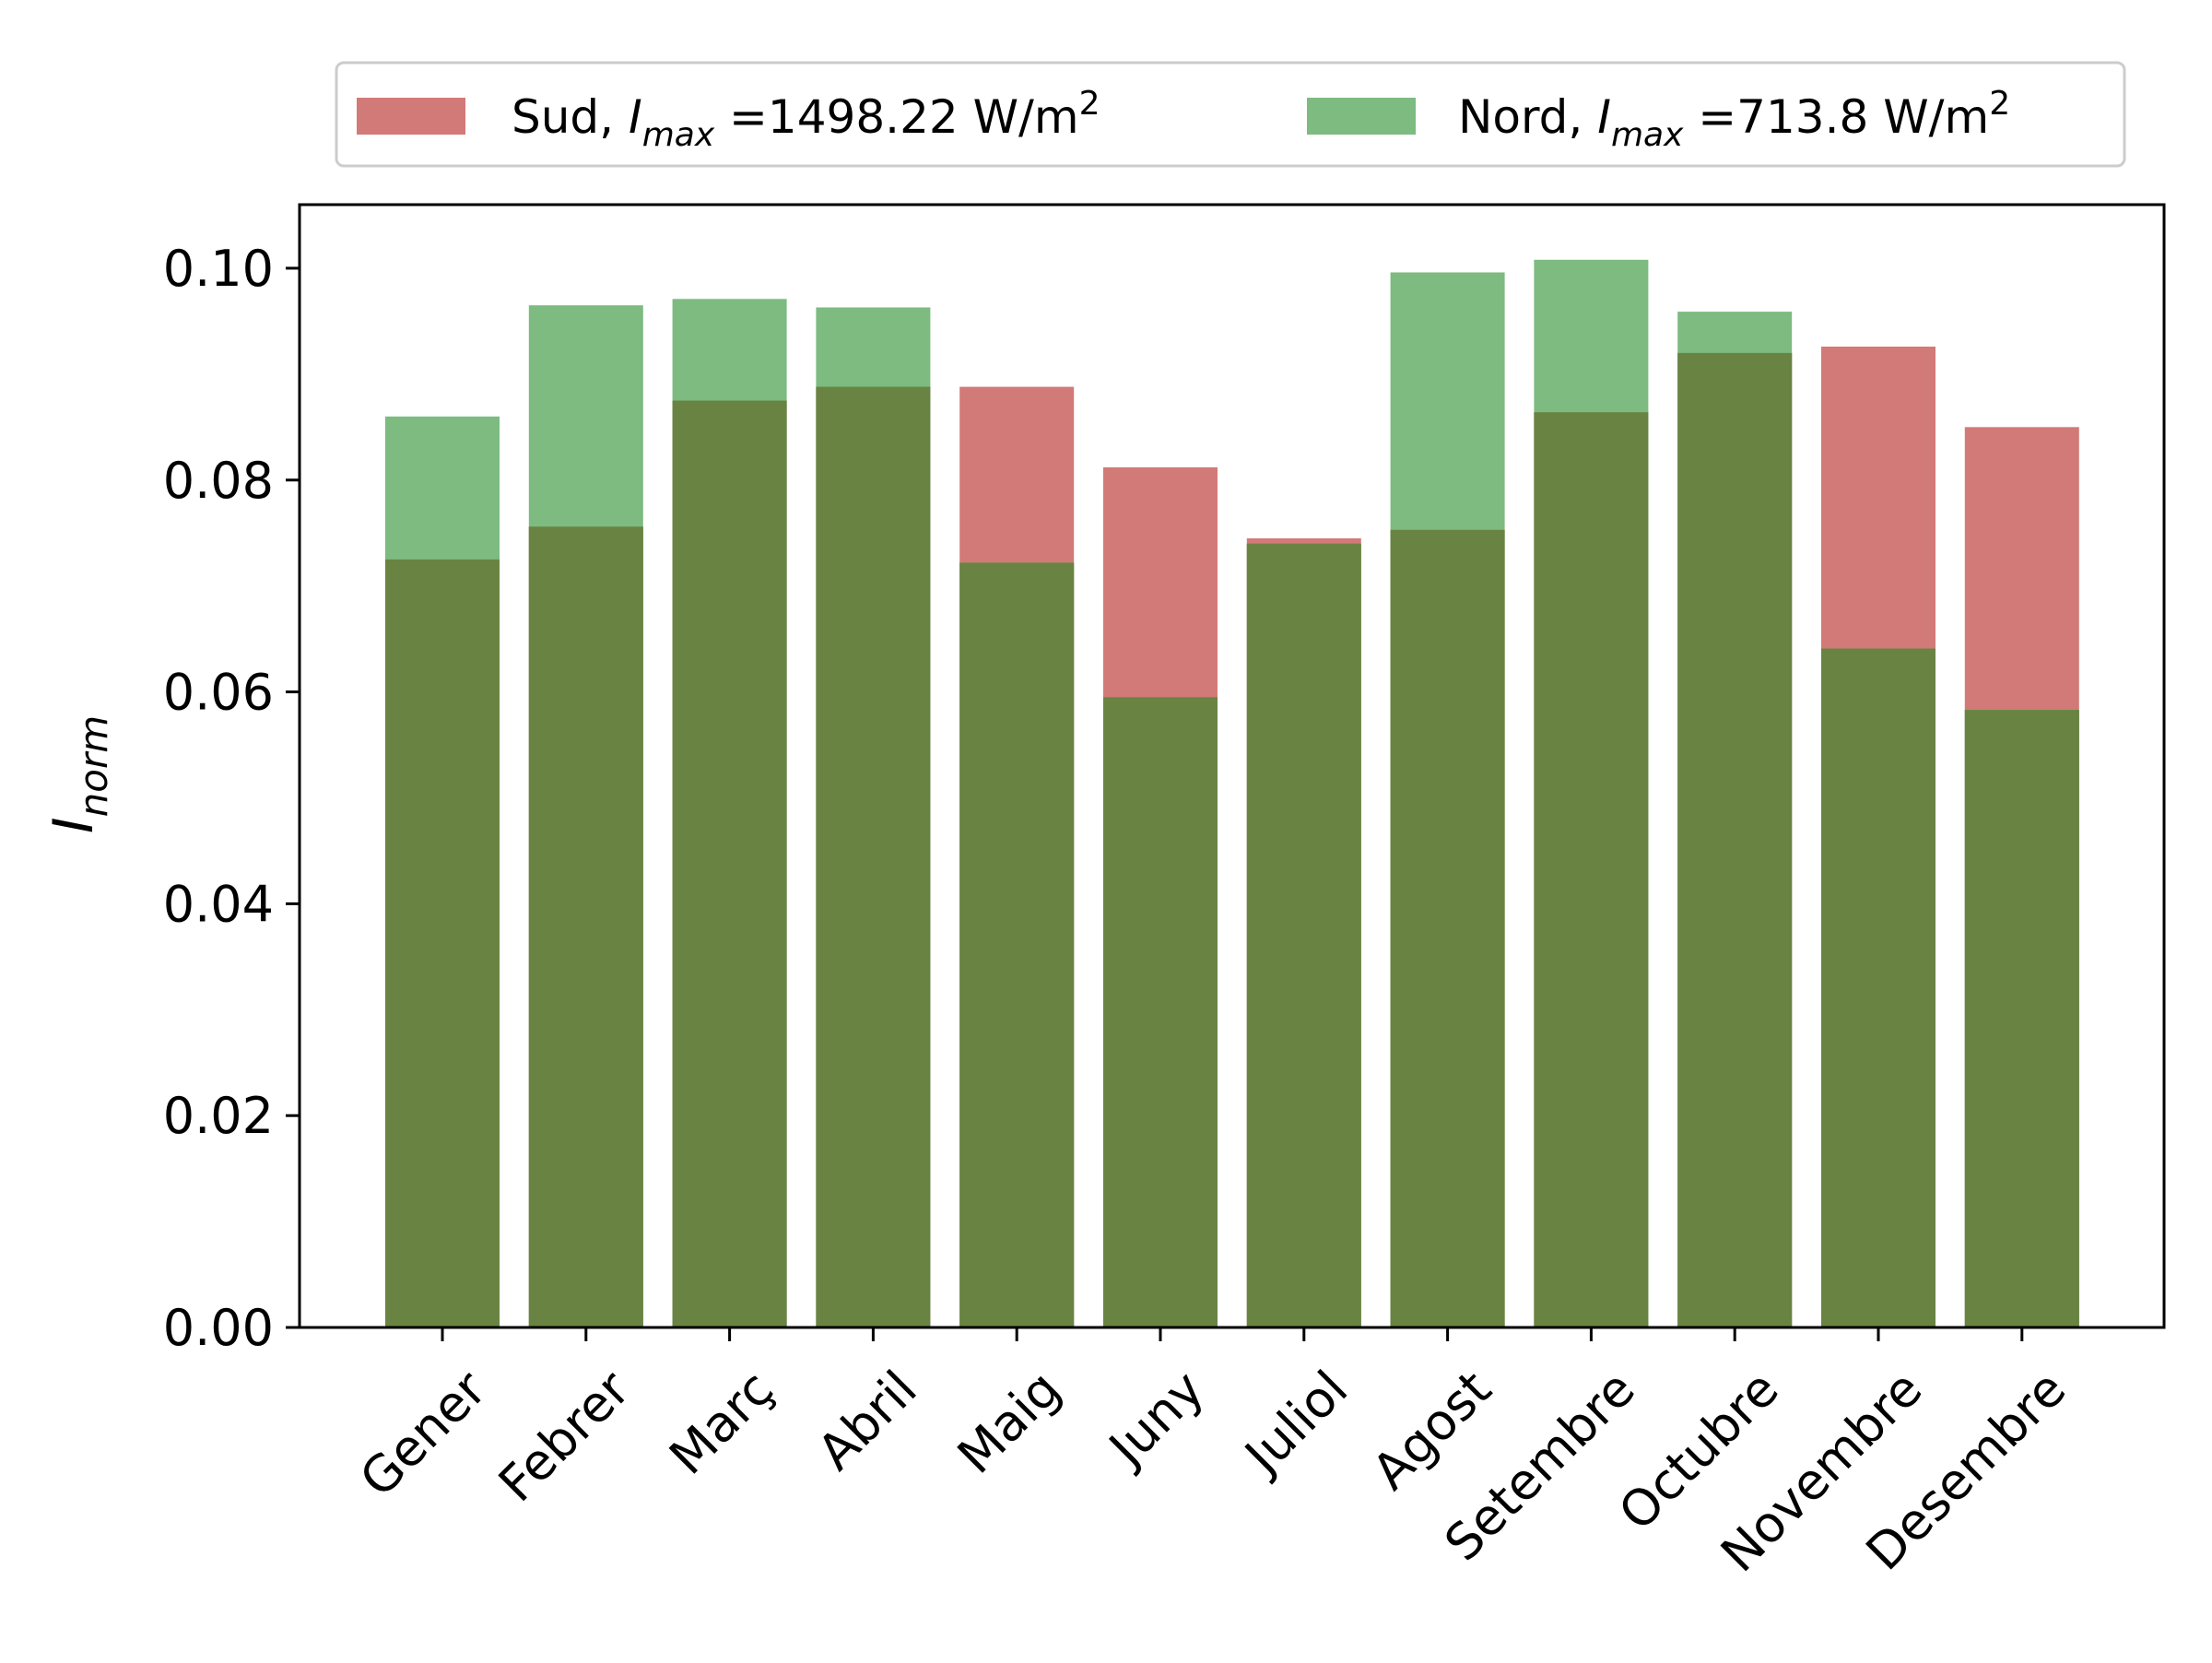 The height and width of the screenshot is (1663, 2212). I want to click on y-tick-label: 0.08, so click(218, 481).